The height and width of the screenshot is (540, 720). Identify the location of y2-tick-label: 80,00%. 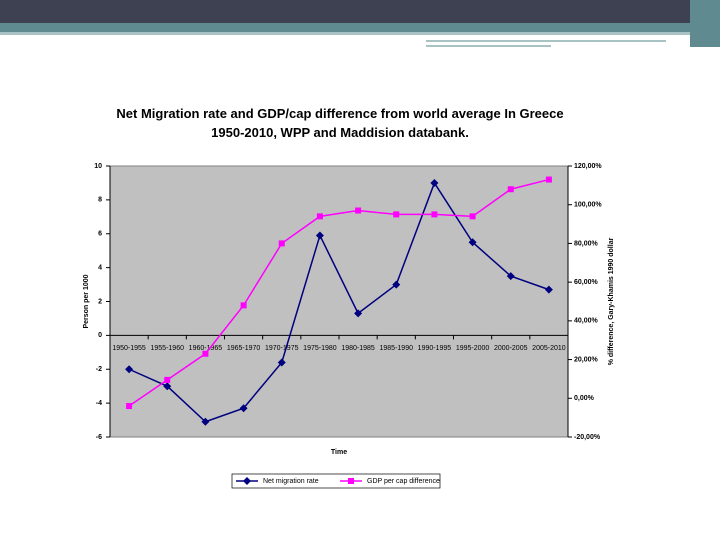
(586, 243).